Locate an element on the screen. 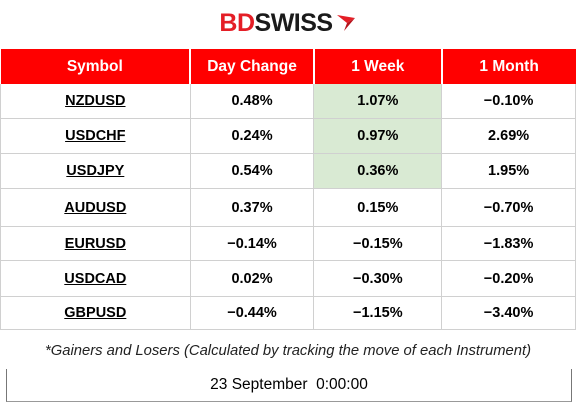 The width and height of the screenshot is (576, 407). day-change-value: 0.02% is located at coordinates (252, 278).